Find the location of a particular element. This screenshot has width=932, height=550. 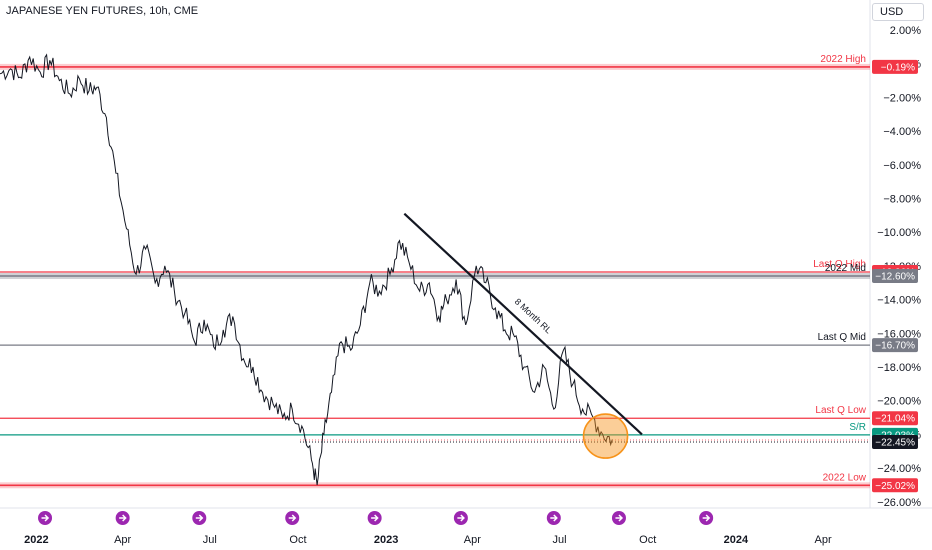

y-tick-label: −6.00% is located at coordinates (902, 166).